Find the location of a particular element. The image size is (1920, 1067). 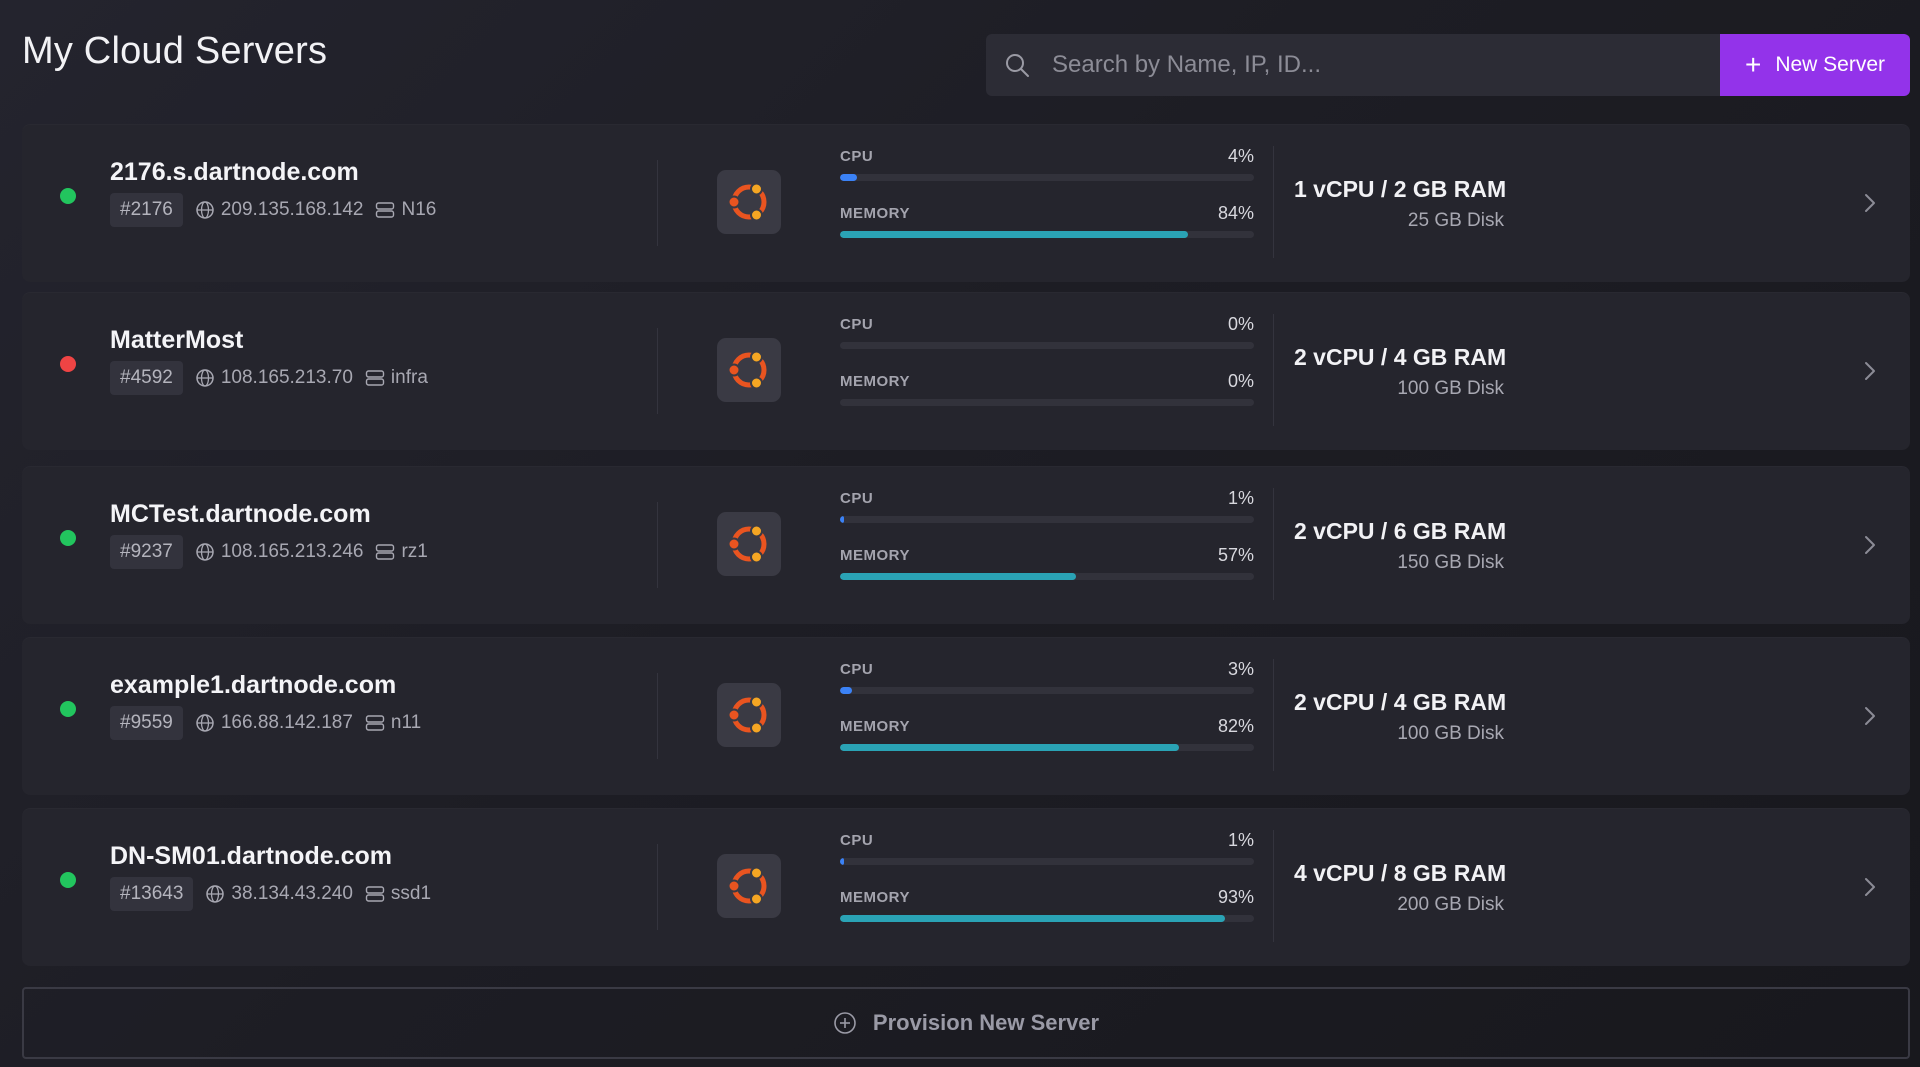

search-bar is located at coordinates (1353, 65).